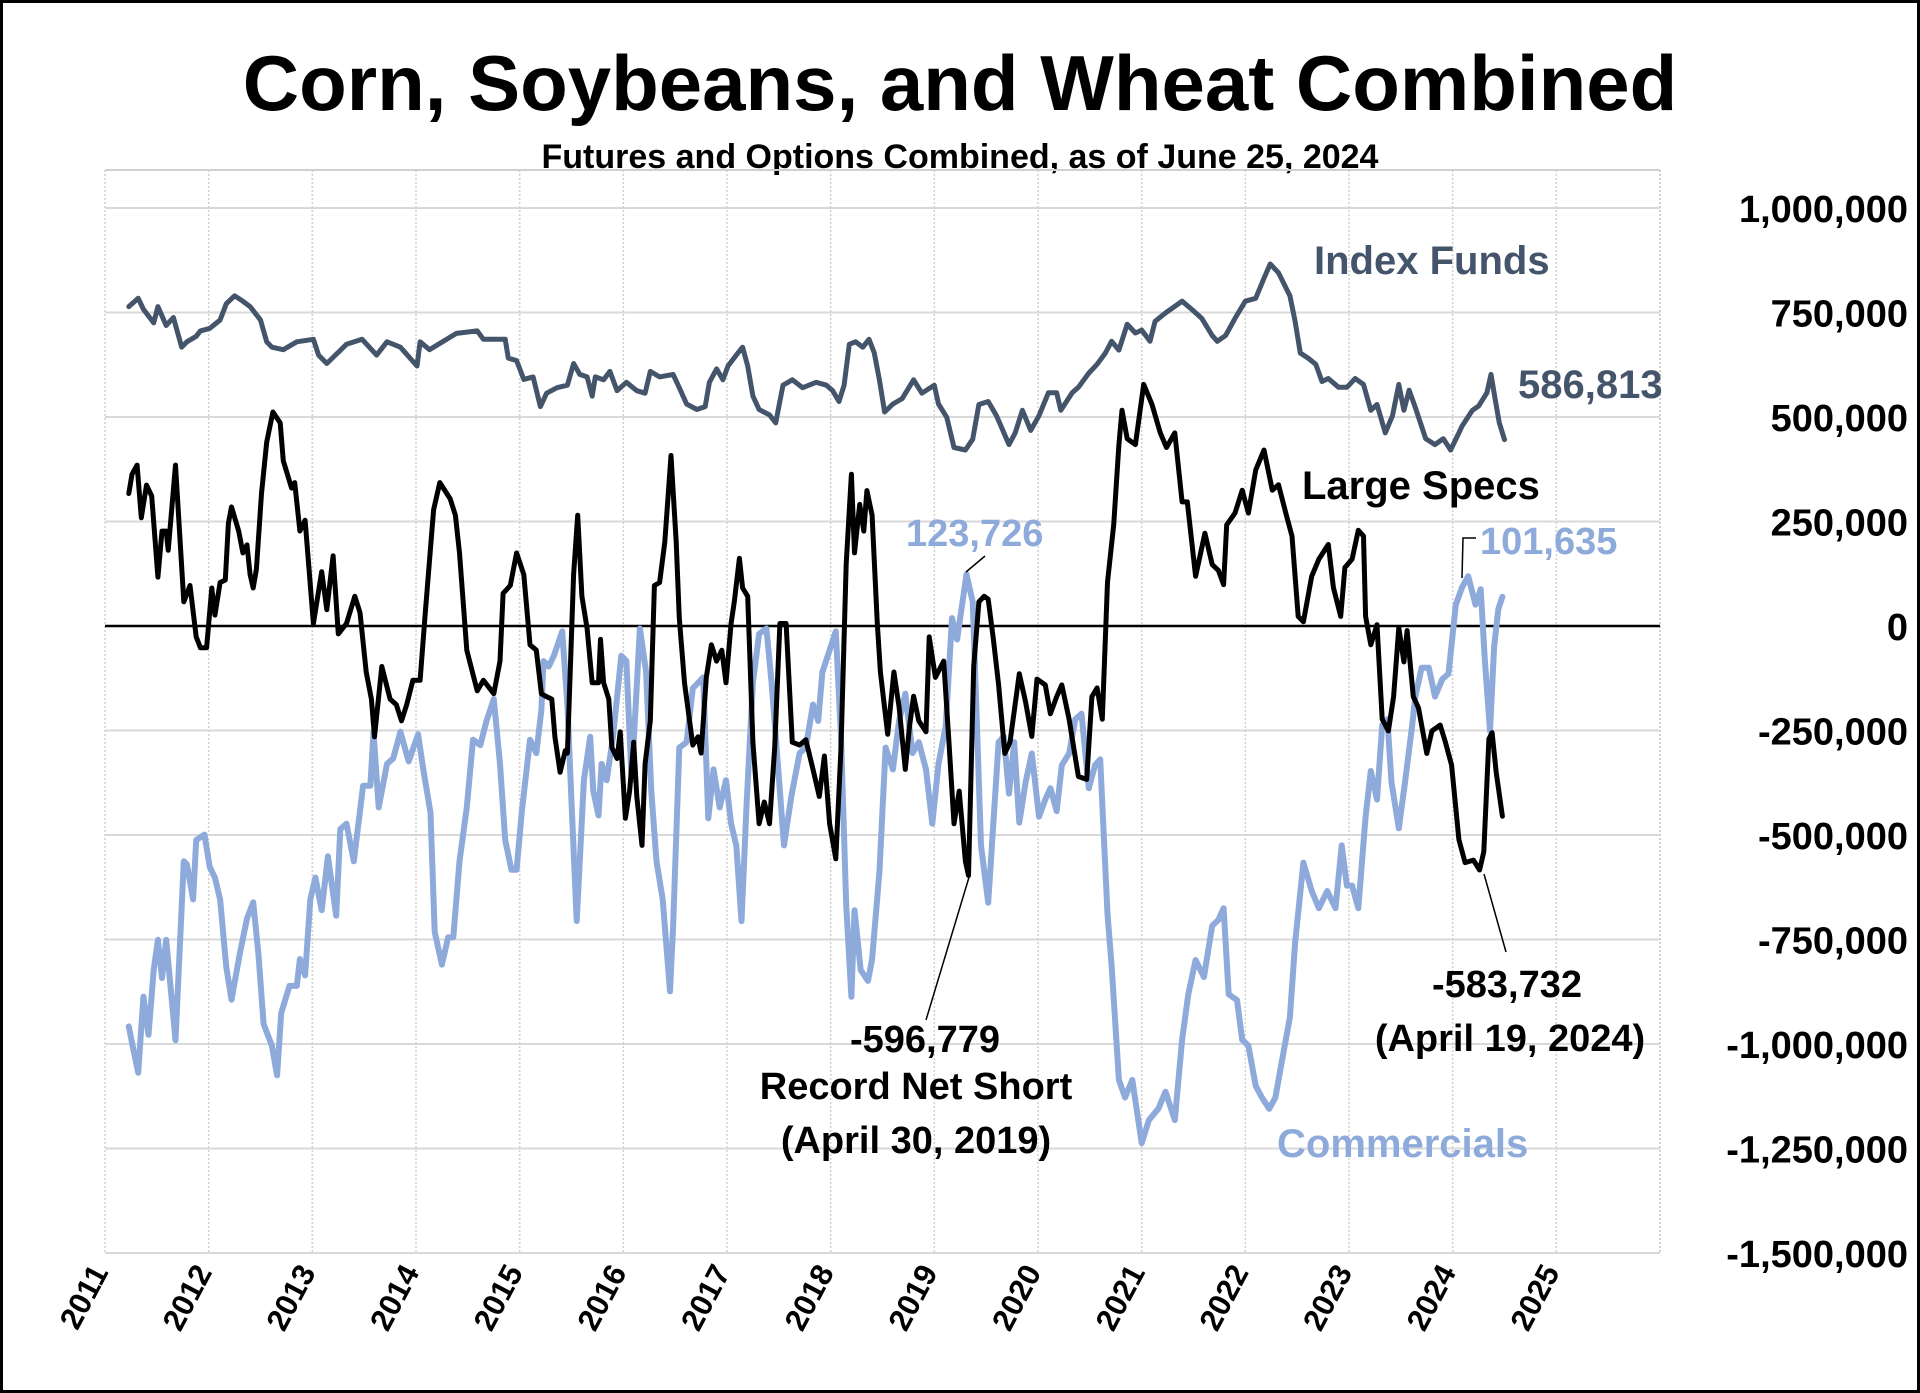  Describe the element at coordinates (916, 1087) in the screenshot. I see `annotation-record-label: Record Net Short` at that location.